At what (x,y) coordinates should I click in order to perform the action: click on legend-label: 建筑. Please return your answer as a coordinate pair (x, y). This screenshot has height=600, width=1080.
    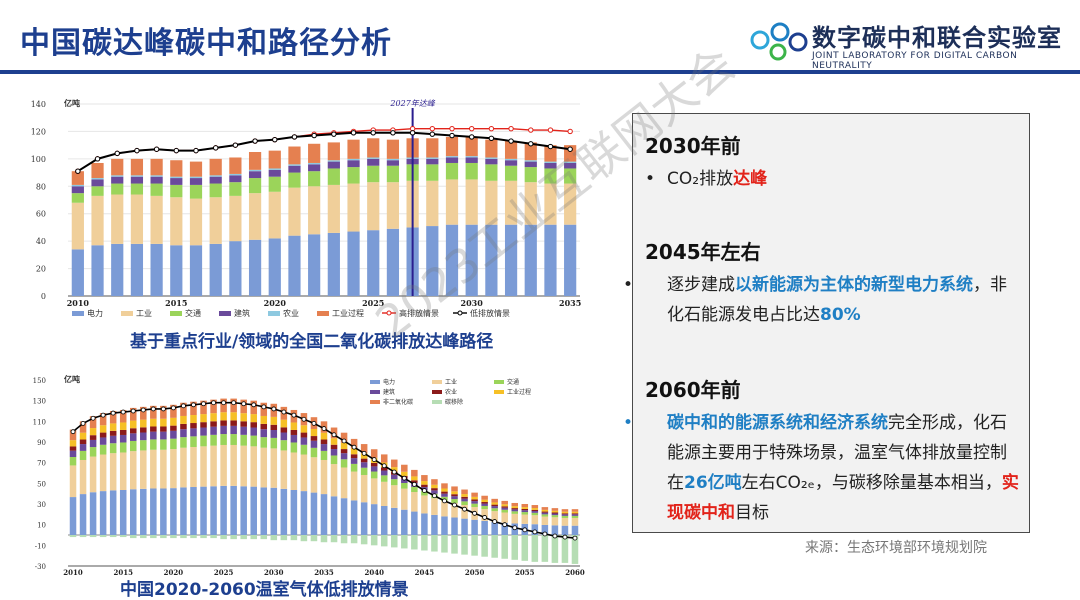
    Looking at the image, I should click on (242, 313).